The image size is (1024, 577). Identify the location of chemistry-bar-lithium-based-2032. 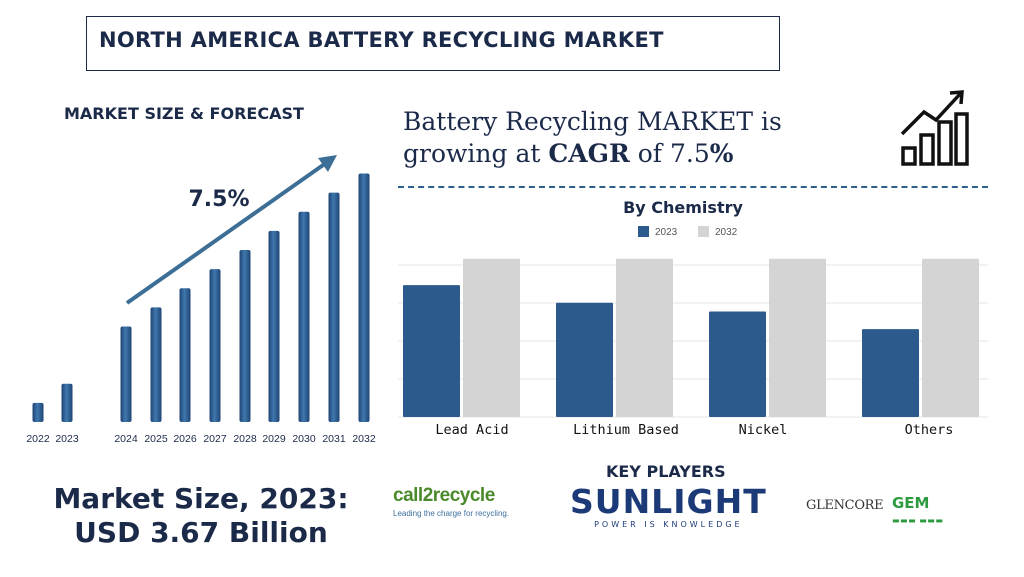
(644, 337).